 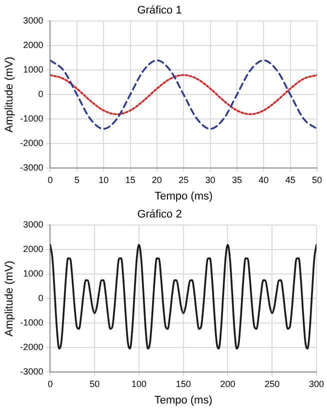 I want to click on x-tick-label: 45, so click(x=290, y=179).